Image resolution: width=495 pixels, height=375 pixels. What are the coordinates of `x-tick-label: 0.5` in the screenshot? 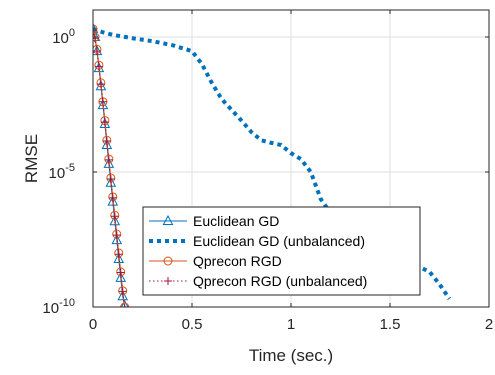 It's located at (192, 324).